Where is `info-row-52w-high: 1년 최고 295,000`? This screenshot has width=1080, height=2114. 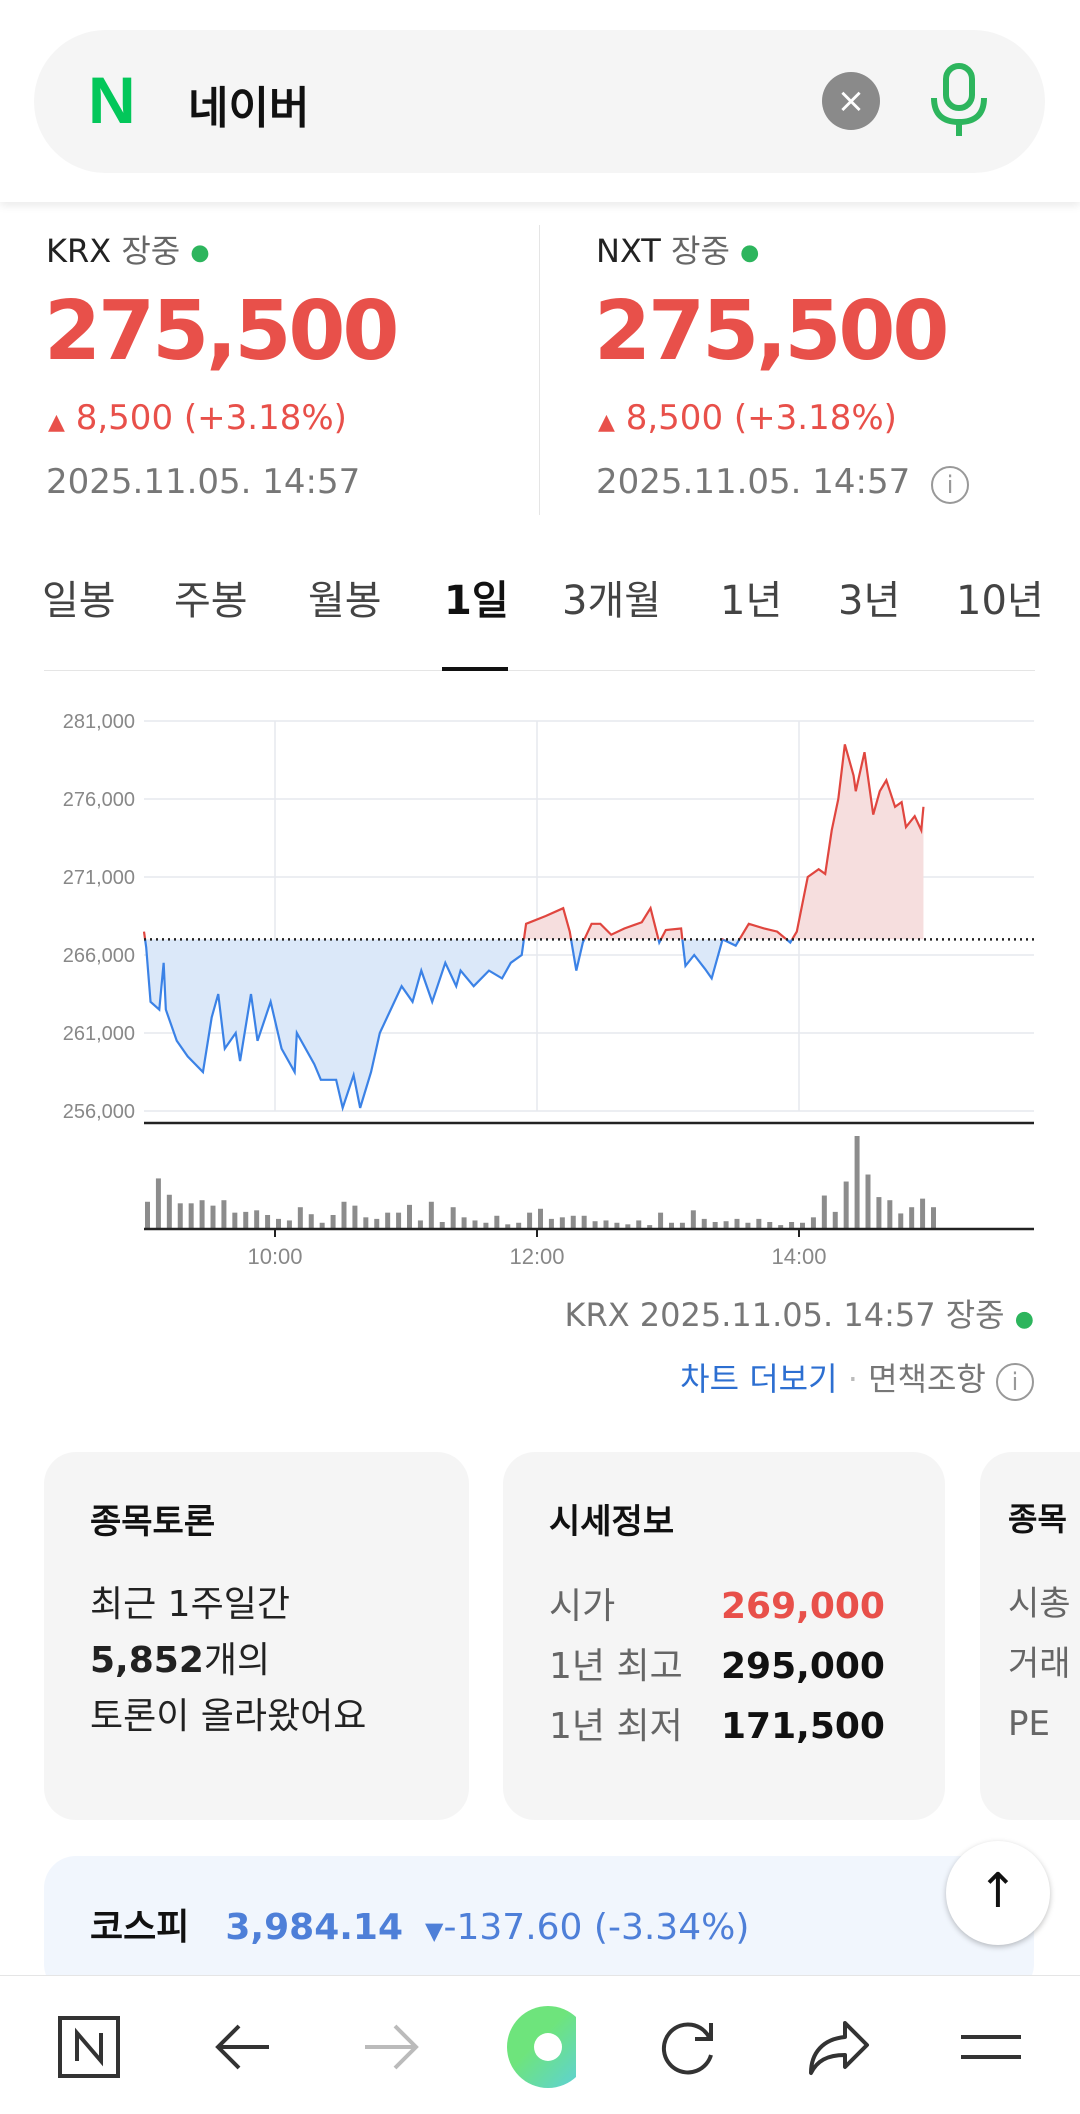
info-row-52w-high: 1년 최고 295,000 is located at coordinates (717, 1666).